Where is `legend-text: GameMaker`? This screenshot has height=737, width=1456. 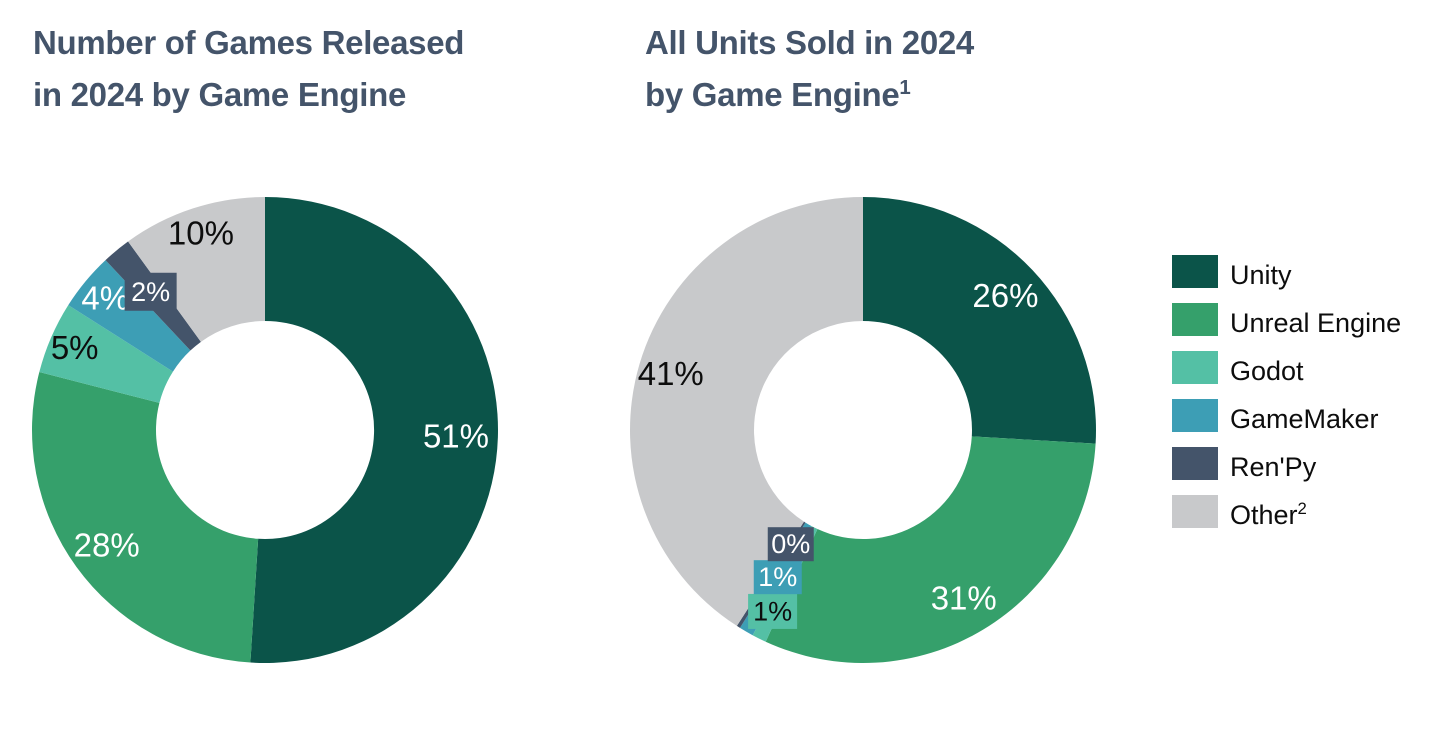 legend-text: GameMaker is located at coordinates (1304, 418).